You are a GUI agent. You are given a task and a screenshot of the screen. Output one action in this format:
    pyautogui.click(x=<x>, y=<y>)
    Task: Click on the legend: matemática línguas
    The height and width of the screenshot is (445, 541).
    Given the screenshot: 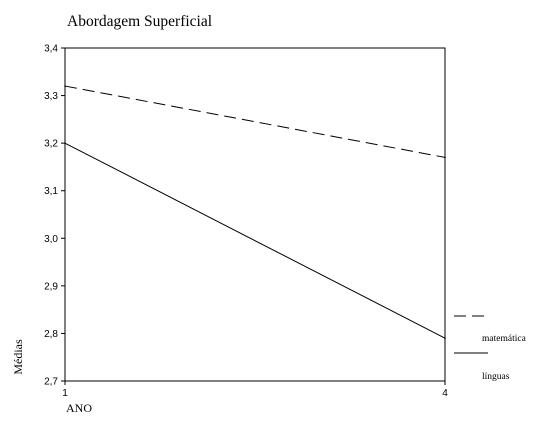 What is the action you would take?
    pyautogui.click(x=490, y=348)
    